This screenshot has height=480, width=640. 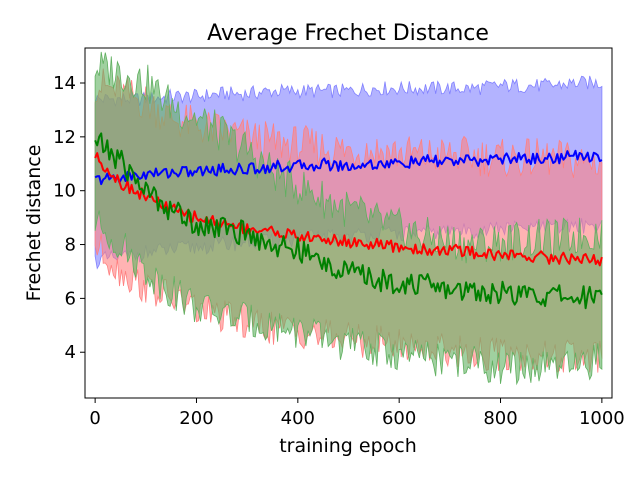 I want to click on x-tick-label: 1000, so click(x=602, y=418).